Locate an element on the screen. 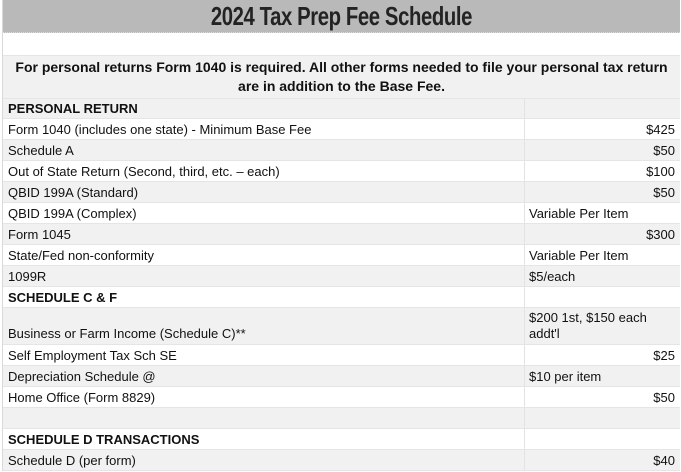 This screenshot has height=472, width=681. table-row: 1099R $5/each is located at coordinates (341, 276).